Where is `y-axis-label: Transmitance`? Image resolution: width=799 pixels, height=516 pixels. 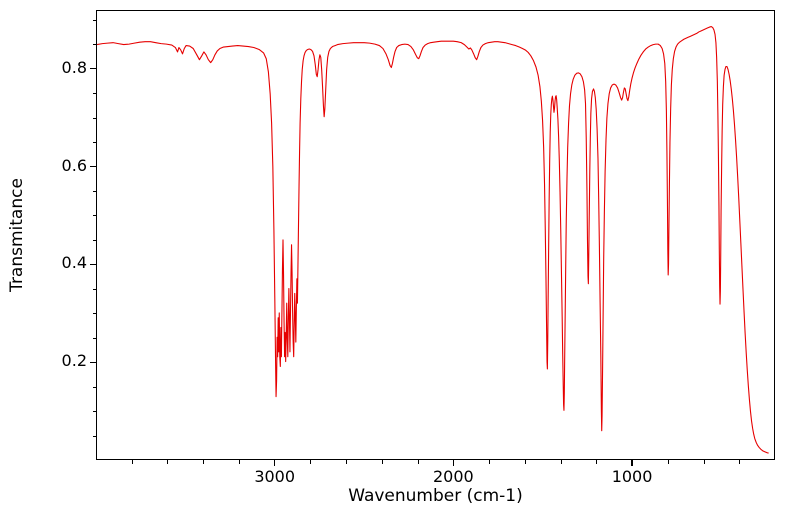
y-axis-label: Transmitance is located at coordinates (17, 235).